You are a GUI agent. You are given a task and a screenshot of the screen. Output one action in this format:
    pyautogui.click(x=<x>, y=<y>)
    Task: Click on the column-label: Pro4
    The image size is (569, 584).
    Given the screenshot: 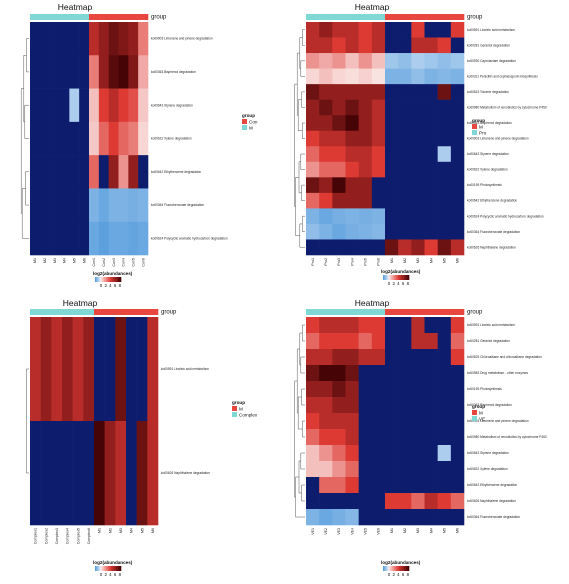 What is the action you would take?
    pyautogui.click(x=352, y=262)
    